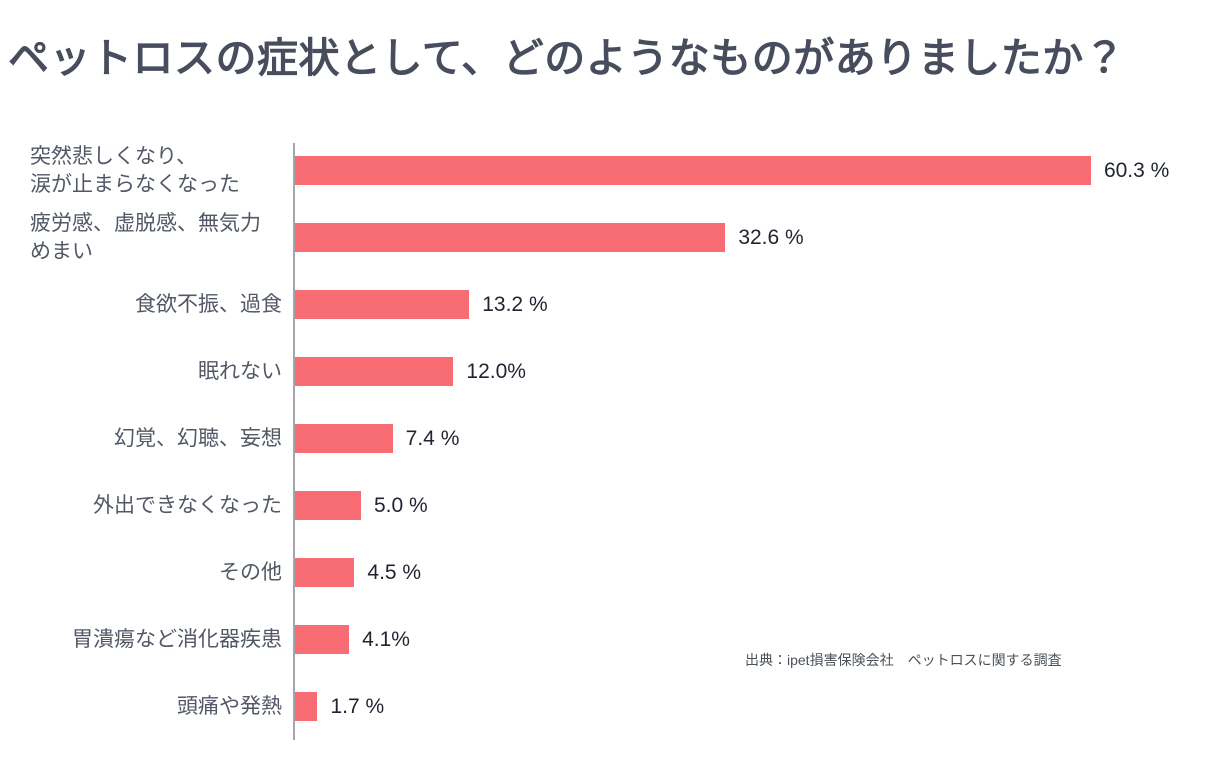  I want to click on bar-row: 頭痛や発熱 1.7 %, so click(620, 706).